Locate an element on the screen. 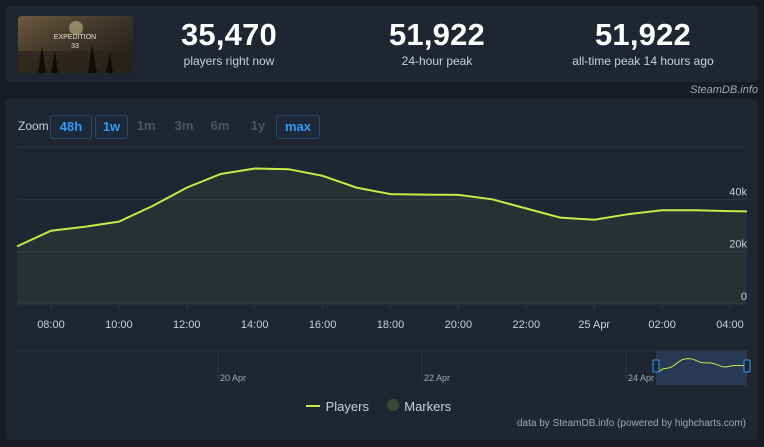 The width and height of the screenshot is (764, 447). x-tick-label: 12:00 is located at coordinates (187, 325).